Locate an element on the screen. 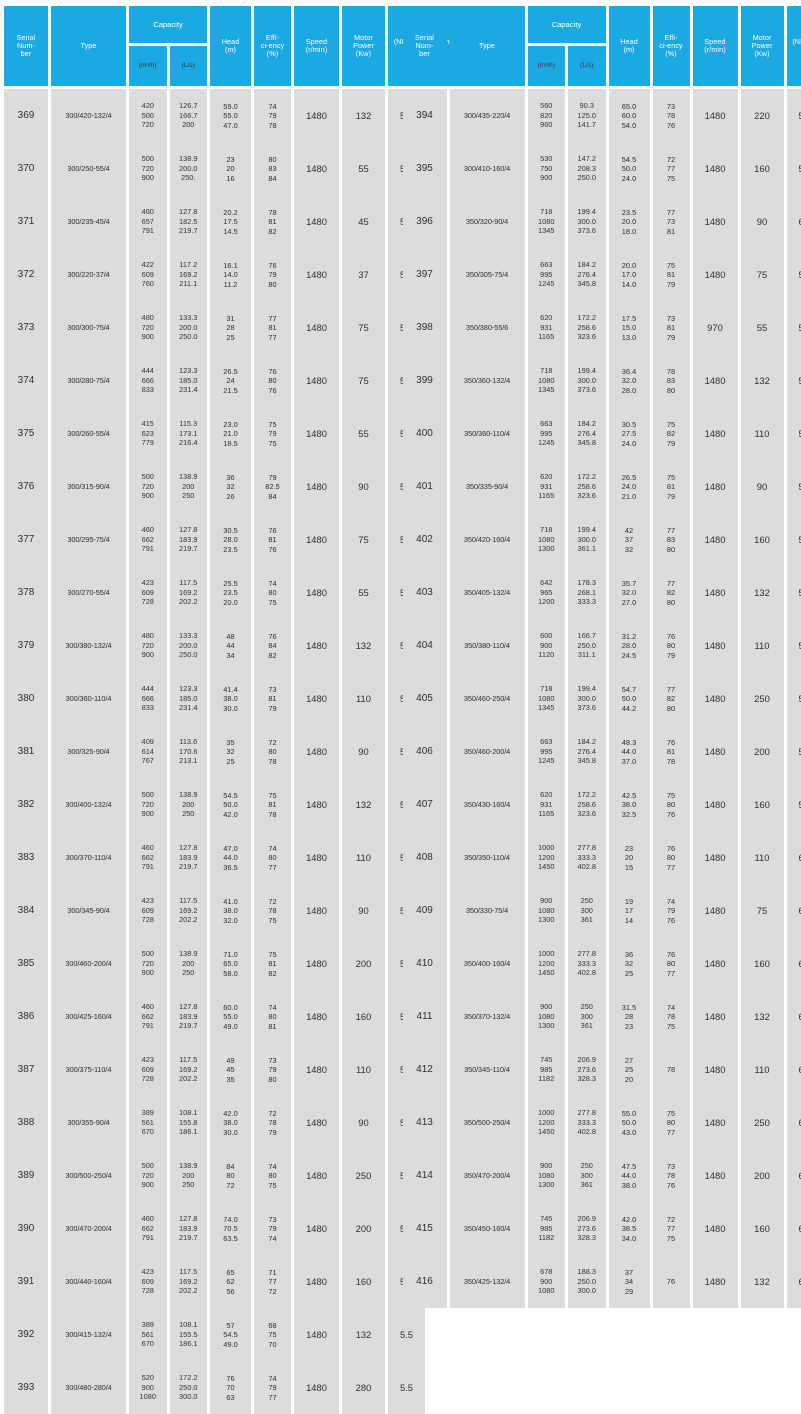 This screenshot has width=801, height=1414. cell-capacity-m3h-line-1: 444 is located at coordinates (148, 370).